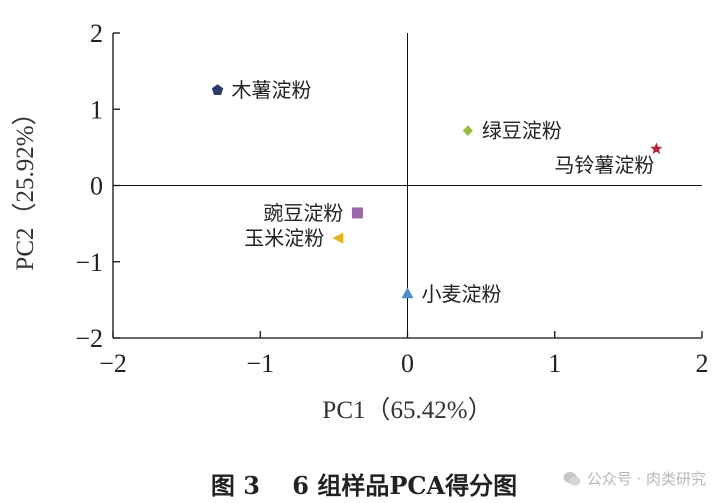  I want to click on point-label: 木薯淀粉, so click(272, 90).